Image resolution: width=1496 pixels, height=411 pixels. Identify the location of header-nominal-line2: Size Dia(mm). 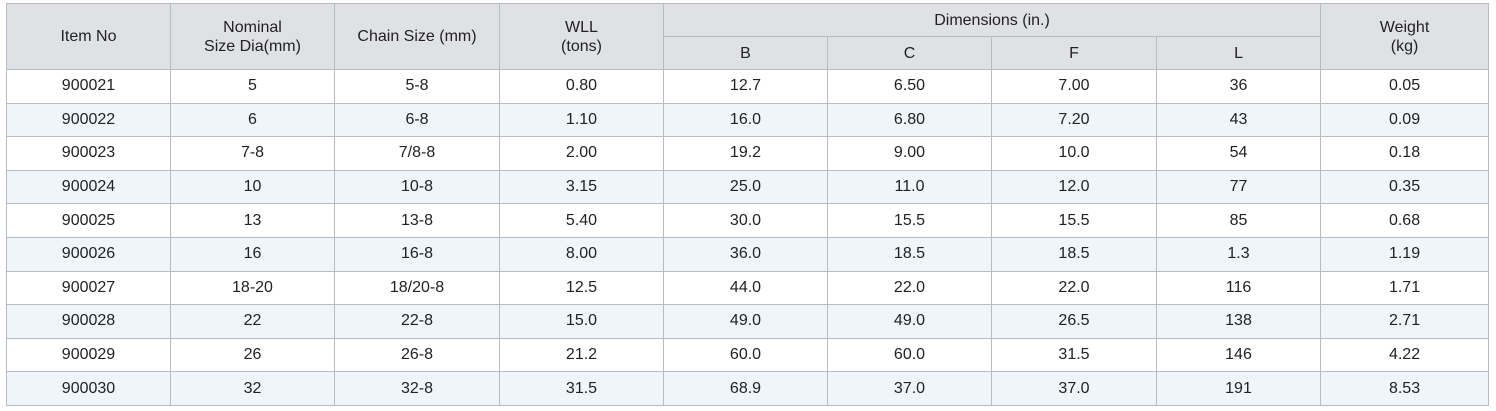
(252, 46).